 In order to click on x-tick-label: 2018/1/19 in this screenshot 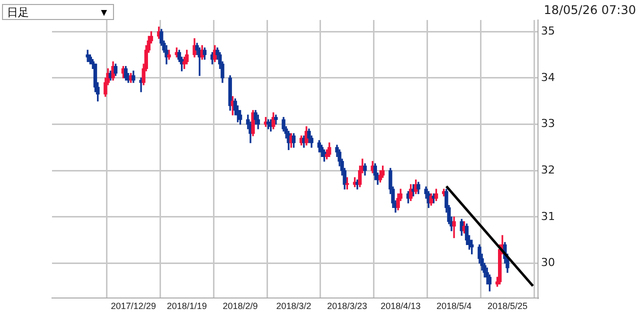, I will do `click(186, 305)`.